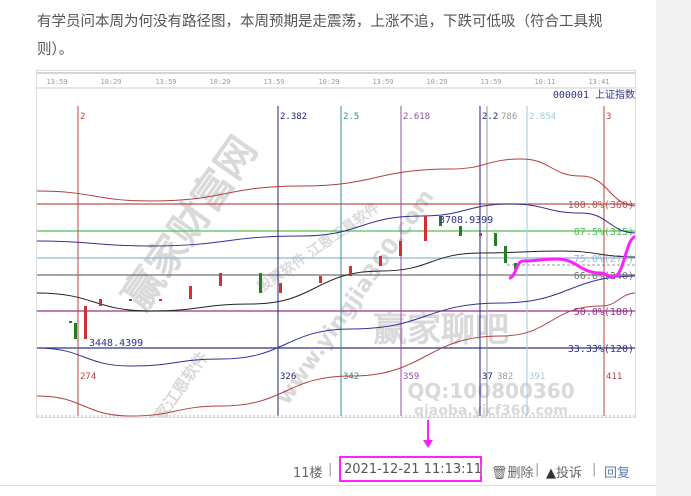 The height and width of the screenshot is (496, 691). What do you see at coordinates (598, 82) in the screenshot?
I see `time-label: 13:41` at bounding box center [598, 82].